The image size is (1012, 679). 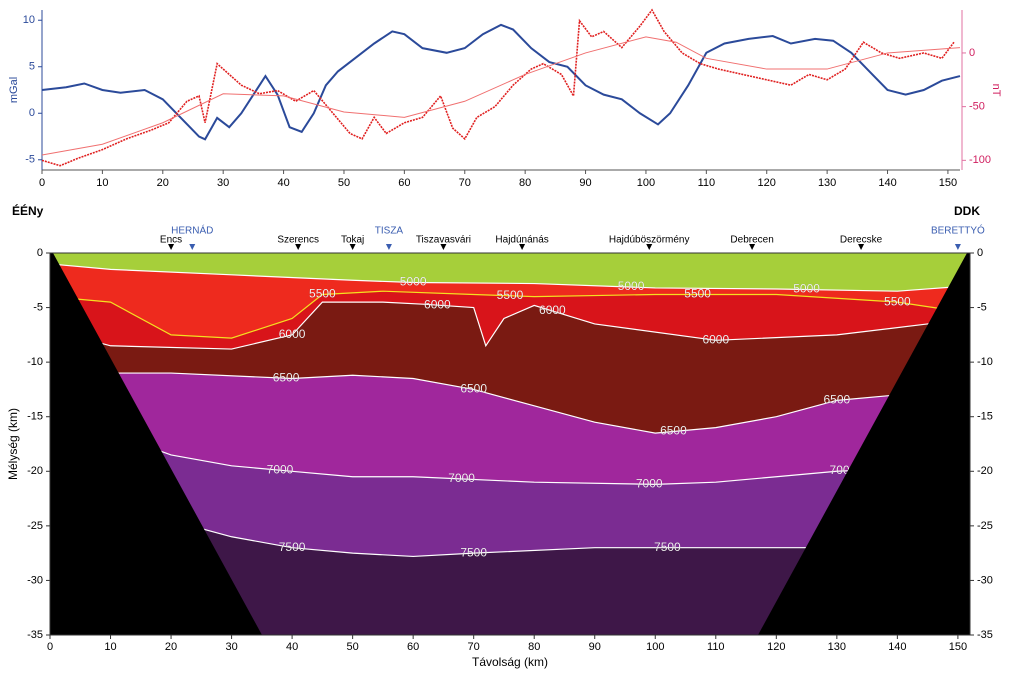 What do you see at coordinates (972, 53) in the screenshot?
I see `y2-tick-label: 0` at bounding box center [972, 53].